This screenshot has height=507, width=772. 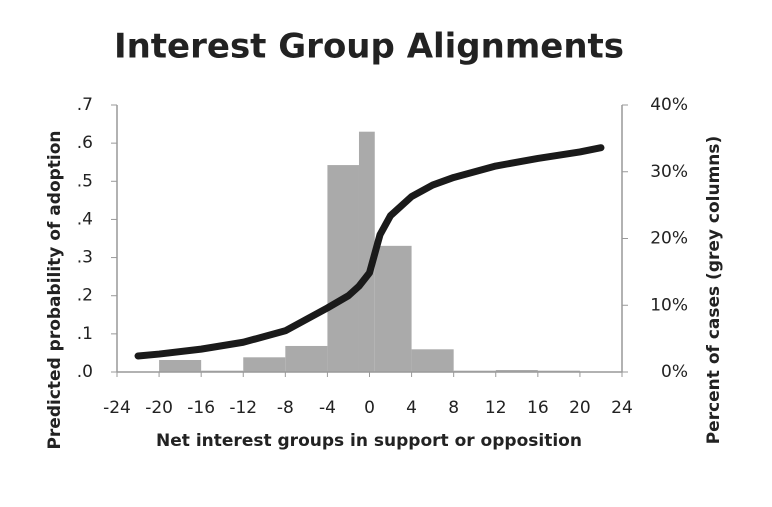 What do you see at coordinates (669, 239) in the screenshot?
I see `y2-tick-label: 20%` at bounding box center [669, 239].